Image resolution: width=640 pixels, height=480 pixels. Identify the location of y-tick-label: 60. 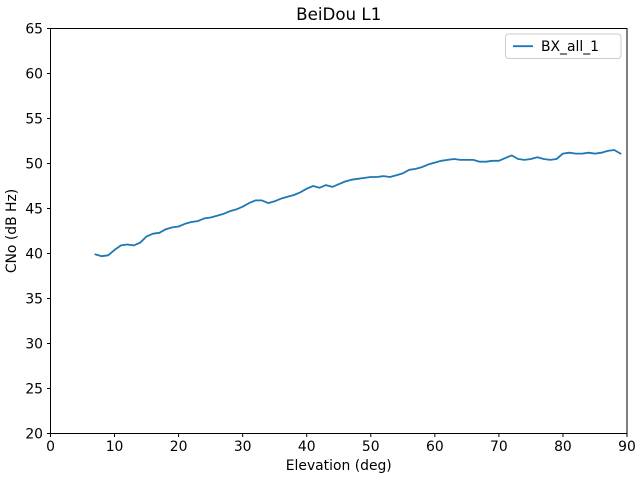
(34, 74).